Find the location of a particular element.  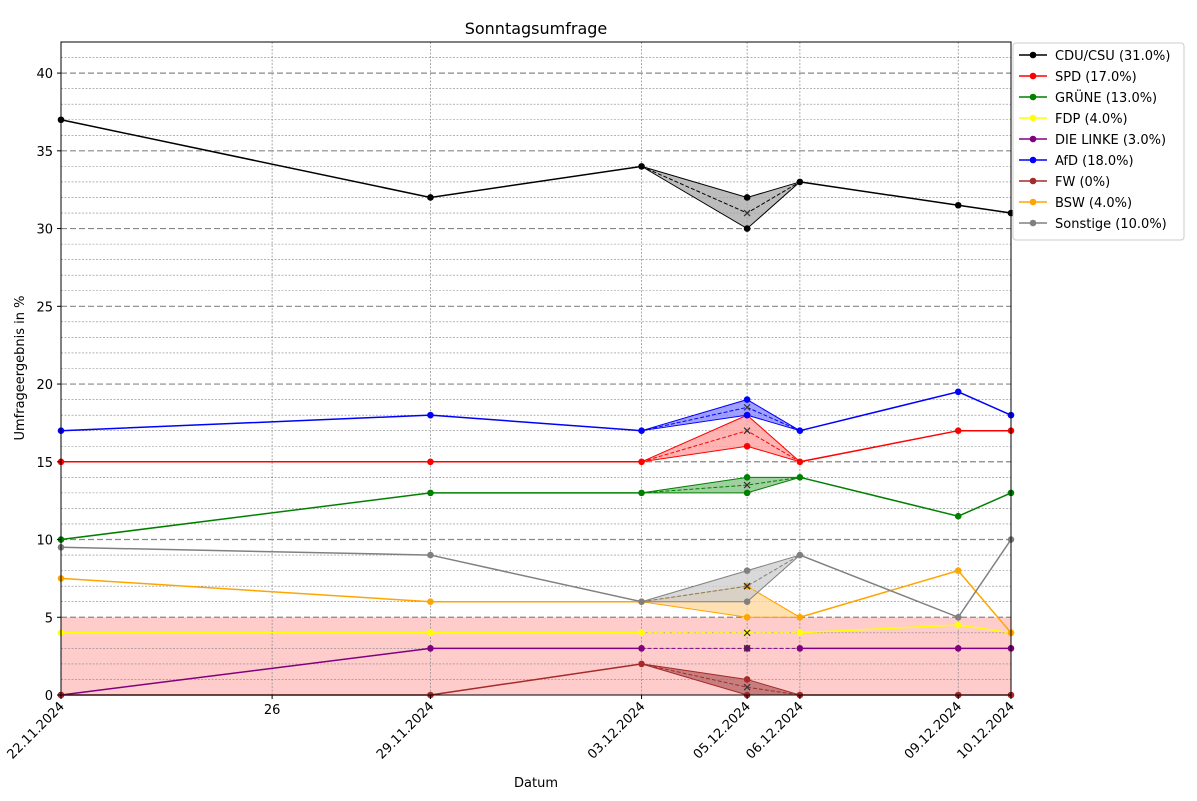

legend-entry-SPD: SPD (17.0%) is located at coordinates (1078, 77).